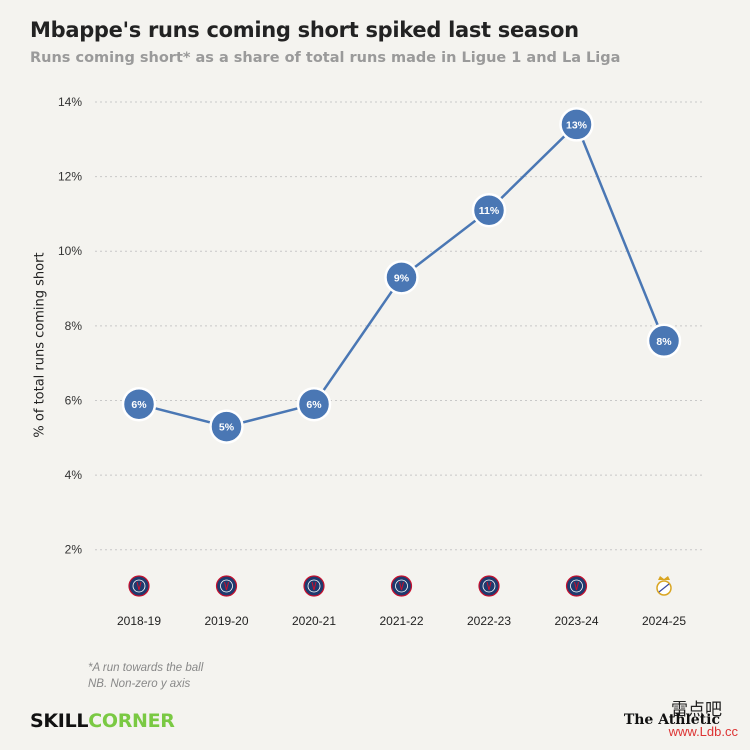  Describe the element at coordinates (664, 621) in the screenshot. I see `x-tick-label: 2024-25` at that location.